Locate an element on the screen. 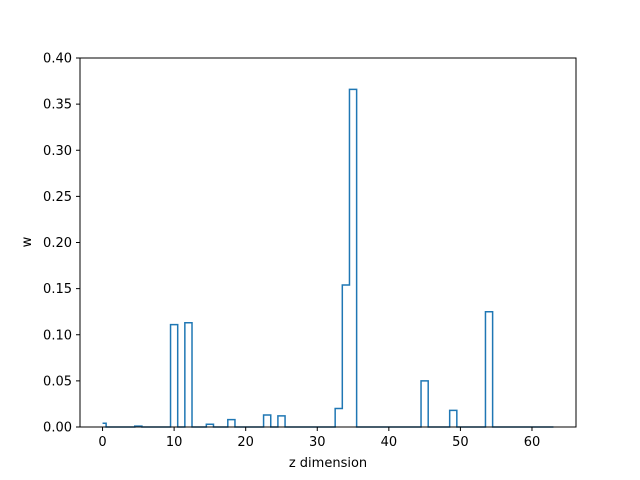 The width and height of the screenshot is (640, 480). x-tick-label: 10 is located at coordinates (174, 442).